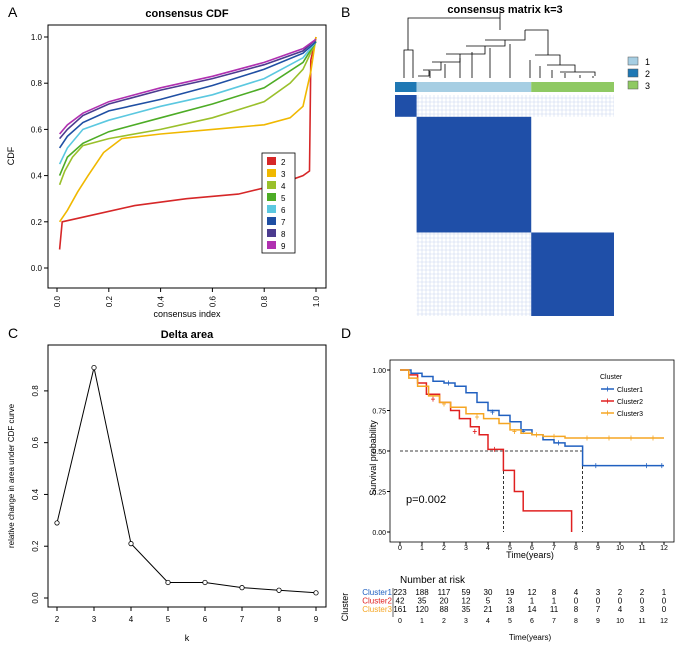 This screenshot has width=681, height=649. Describe the element at coordinates (532, 621) in the screenshot. I see `risk-xtick-label: 6` at that location.